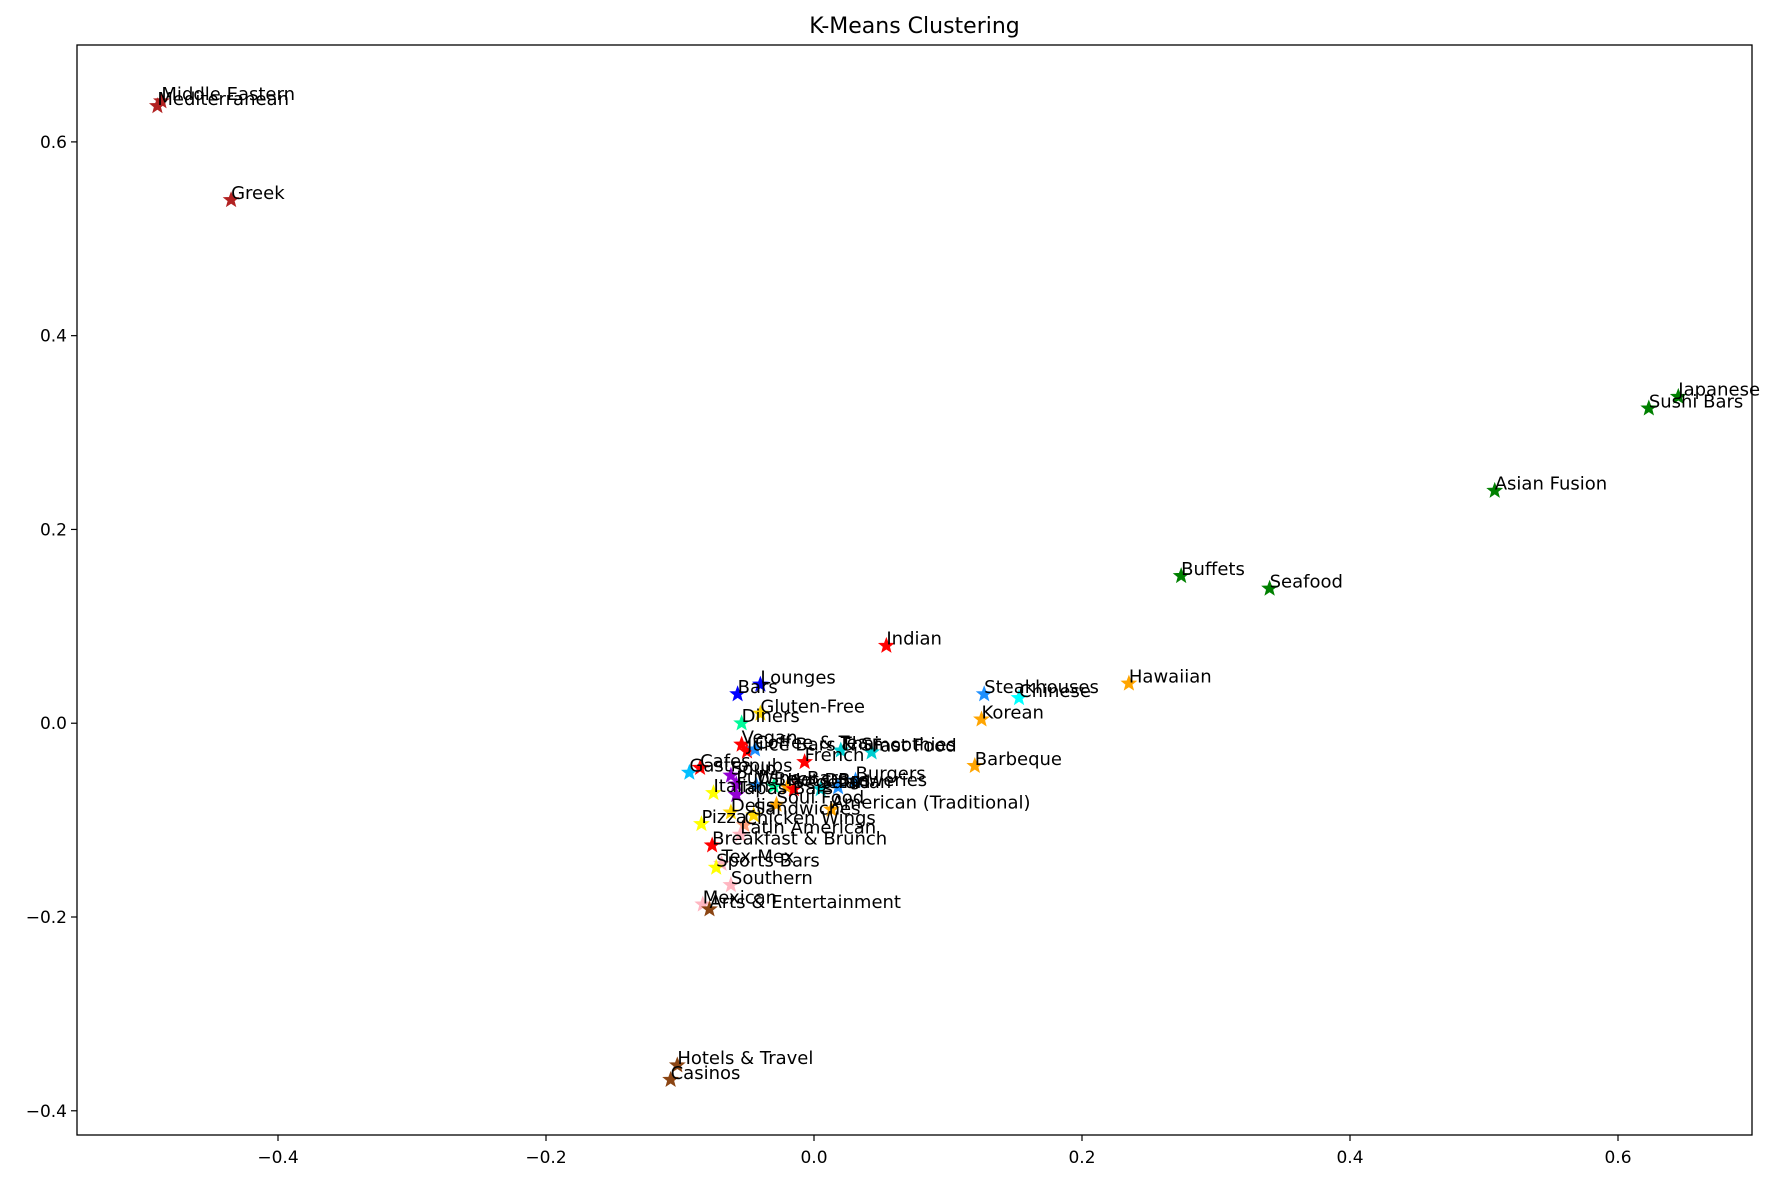 Image resolution: width=1778 pixels, height=1180 pixels. Describe the element at coordinates (812, 742) in the screenshot. I see `data-point-label: Coffee & Tea` at that location.